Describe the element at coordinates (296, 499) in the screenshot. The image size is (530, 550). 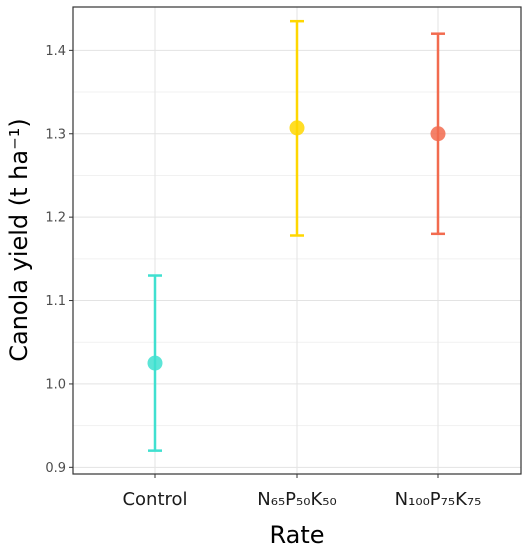
I see `x-tick-label: N₆₅P₅₀K₅₀` at that location.